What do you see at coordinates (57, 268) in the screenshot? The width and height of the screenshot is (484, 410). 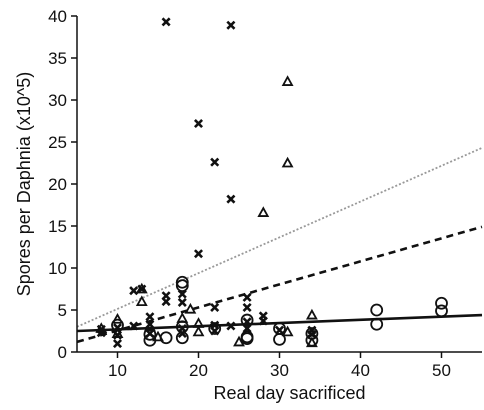 I see `y-tick-label: 10` at bounding box center [57, 268].